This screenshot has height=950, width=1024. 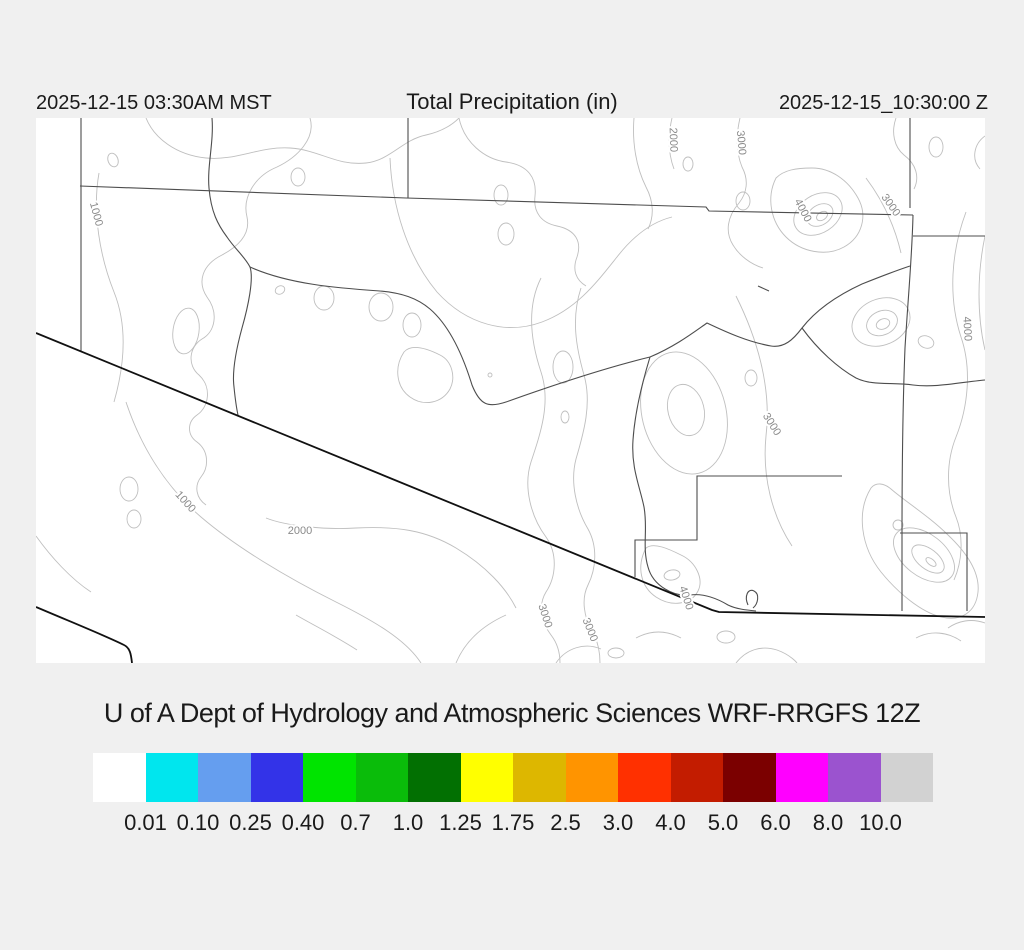 What do you see at coordinates (618, 822) in the screenshot?
I see `colorbar-tick-label: 3.0` at bounding box center [618, 822].